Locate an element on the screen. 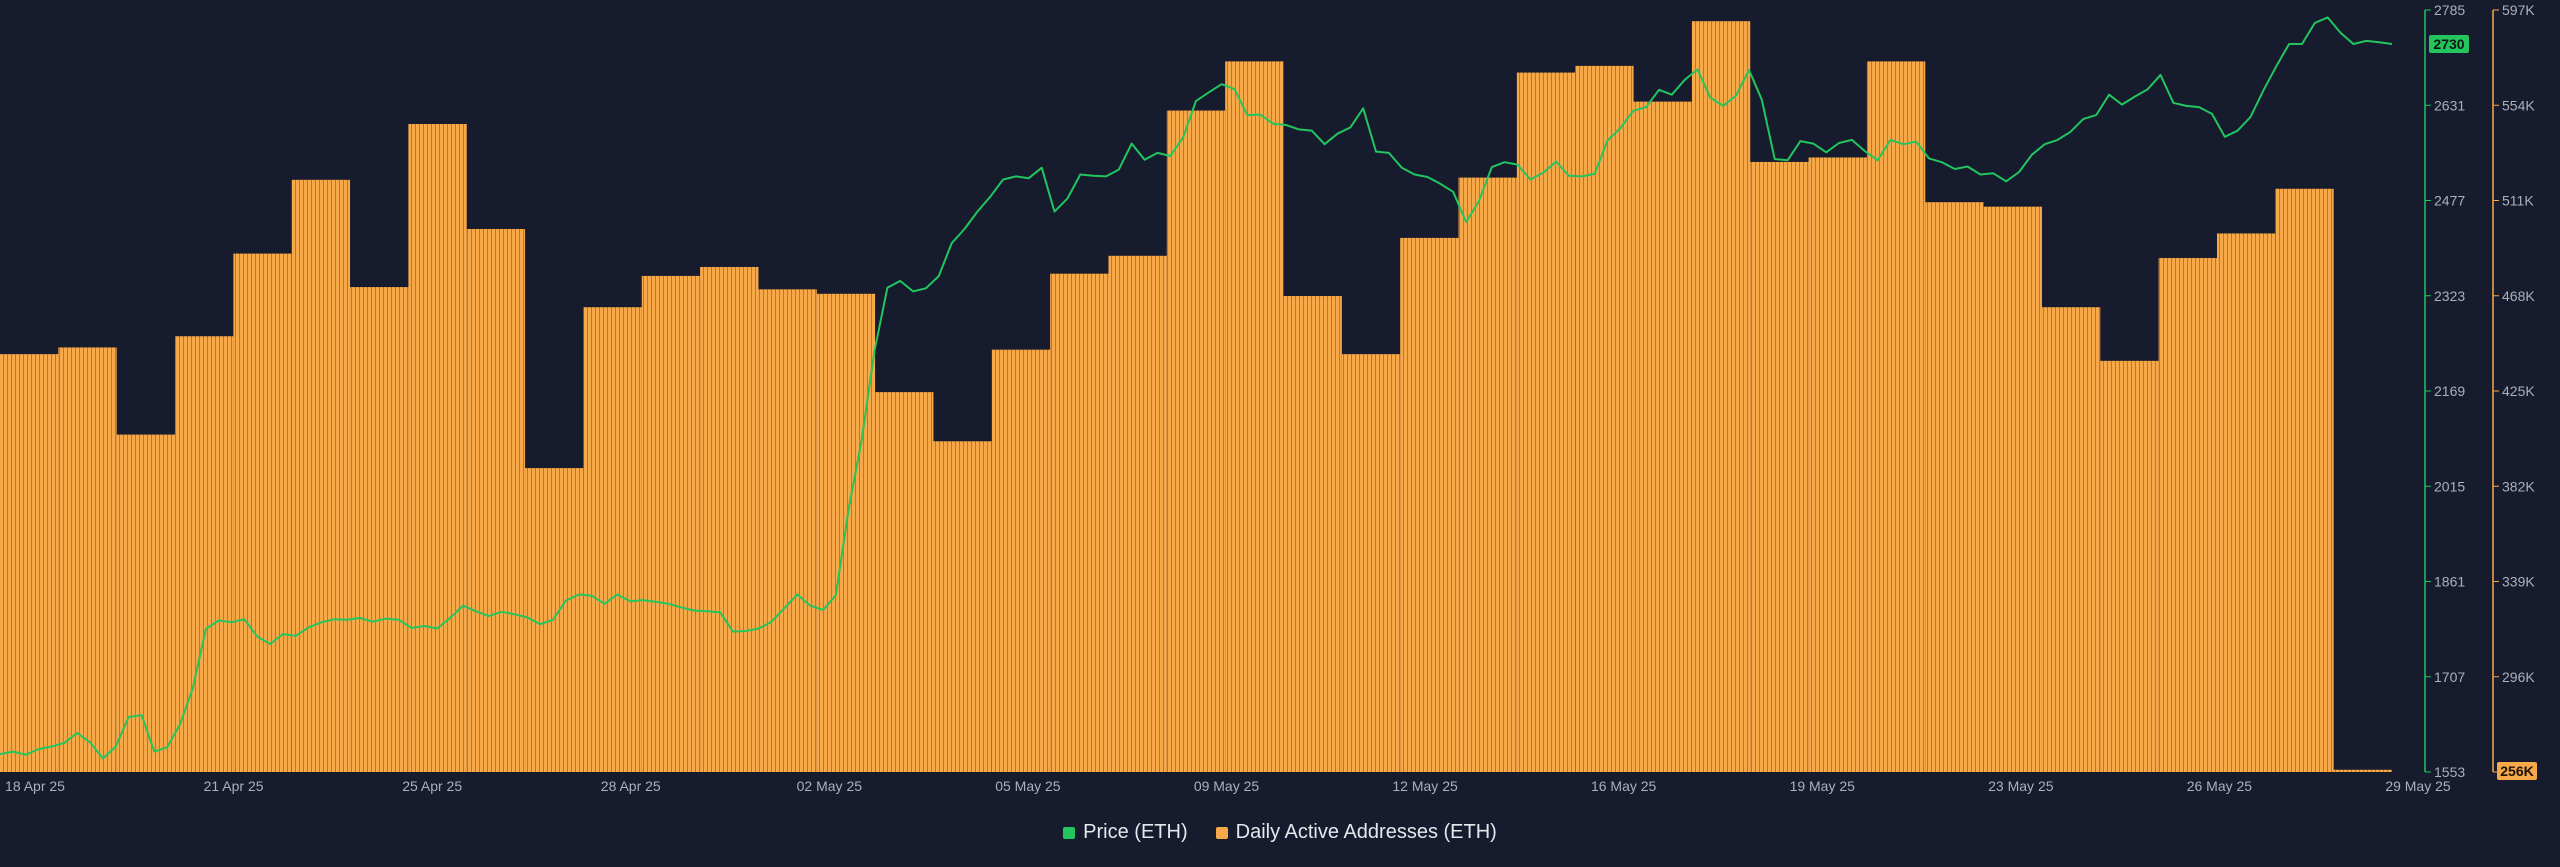 This screenshot has height=867, width=2560. current-addresses-value: 256K is located at coordinates (2516, 771).